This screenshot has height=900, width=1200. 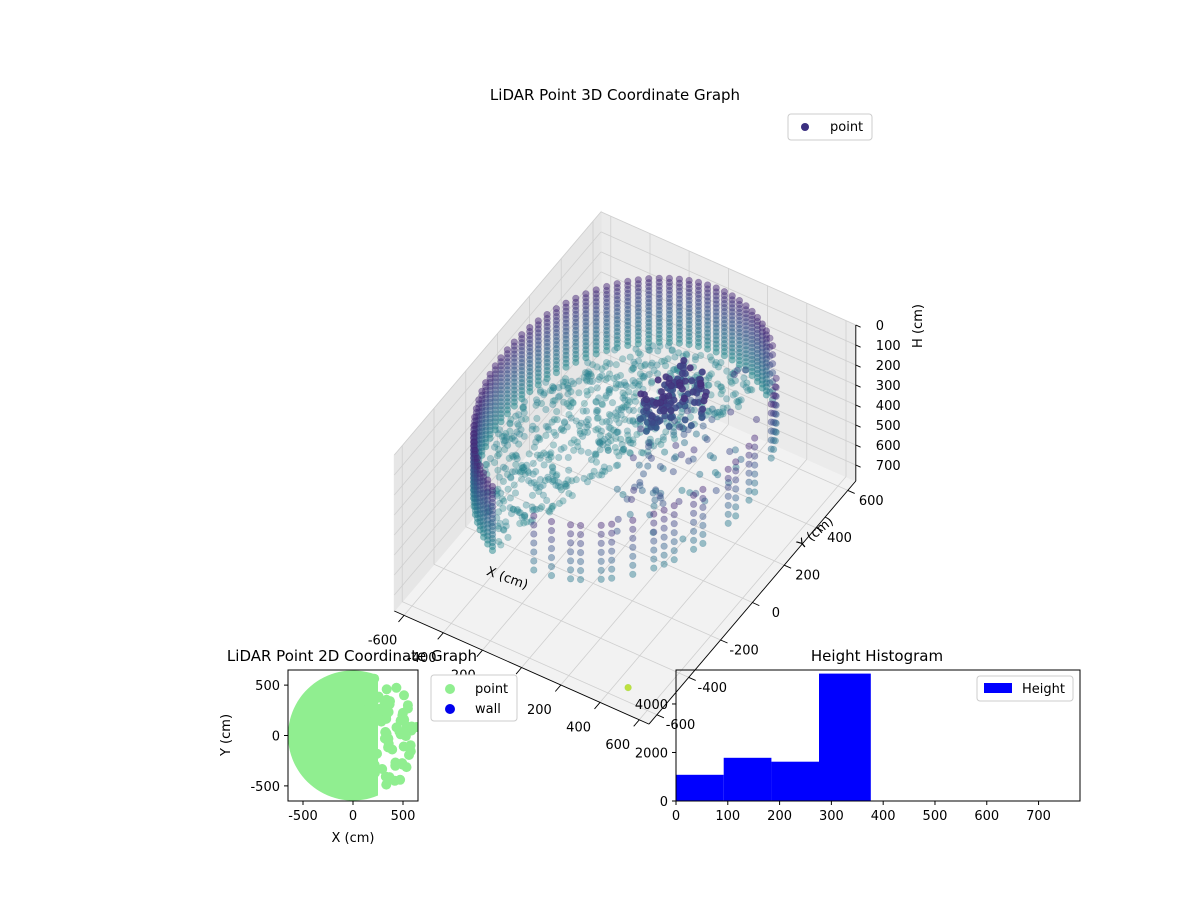 I want to click on x-tick-label-histogram: 0, so click(x=676, y=816).